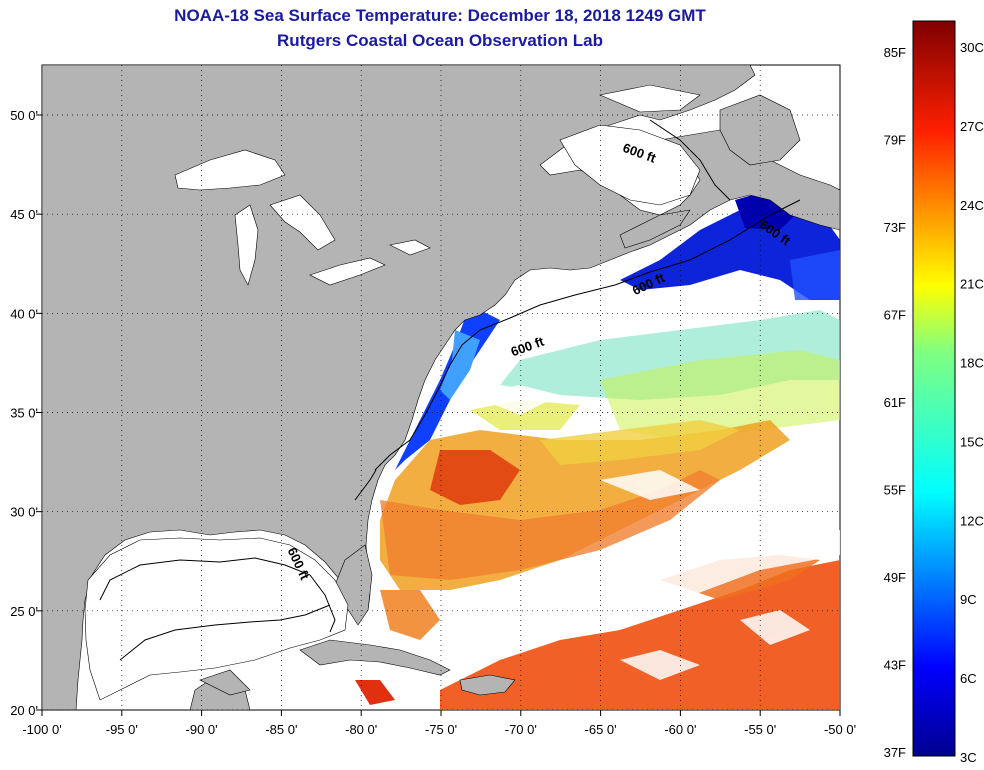 Image resolution: width=984 pixels, height=770 pixels. Describe the element at coordinates (24, 115) in the screenshot. I see `lat-label: 50 0'` at that location.